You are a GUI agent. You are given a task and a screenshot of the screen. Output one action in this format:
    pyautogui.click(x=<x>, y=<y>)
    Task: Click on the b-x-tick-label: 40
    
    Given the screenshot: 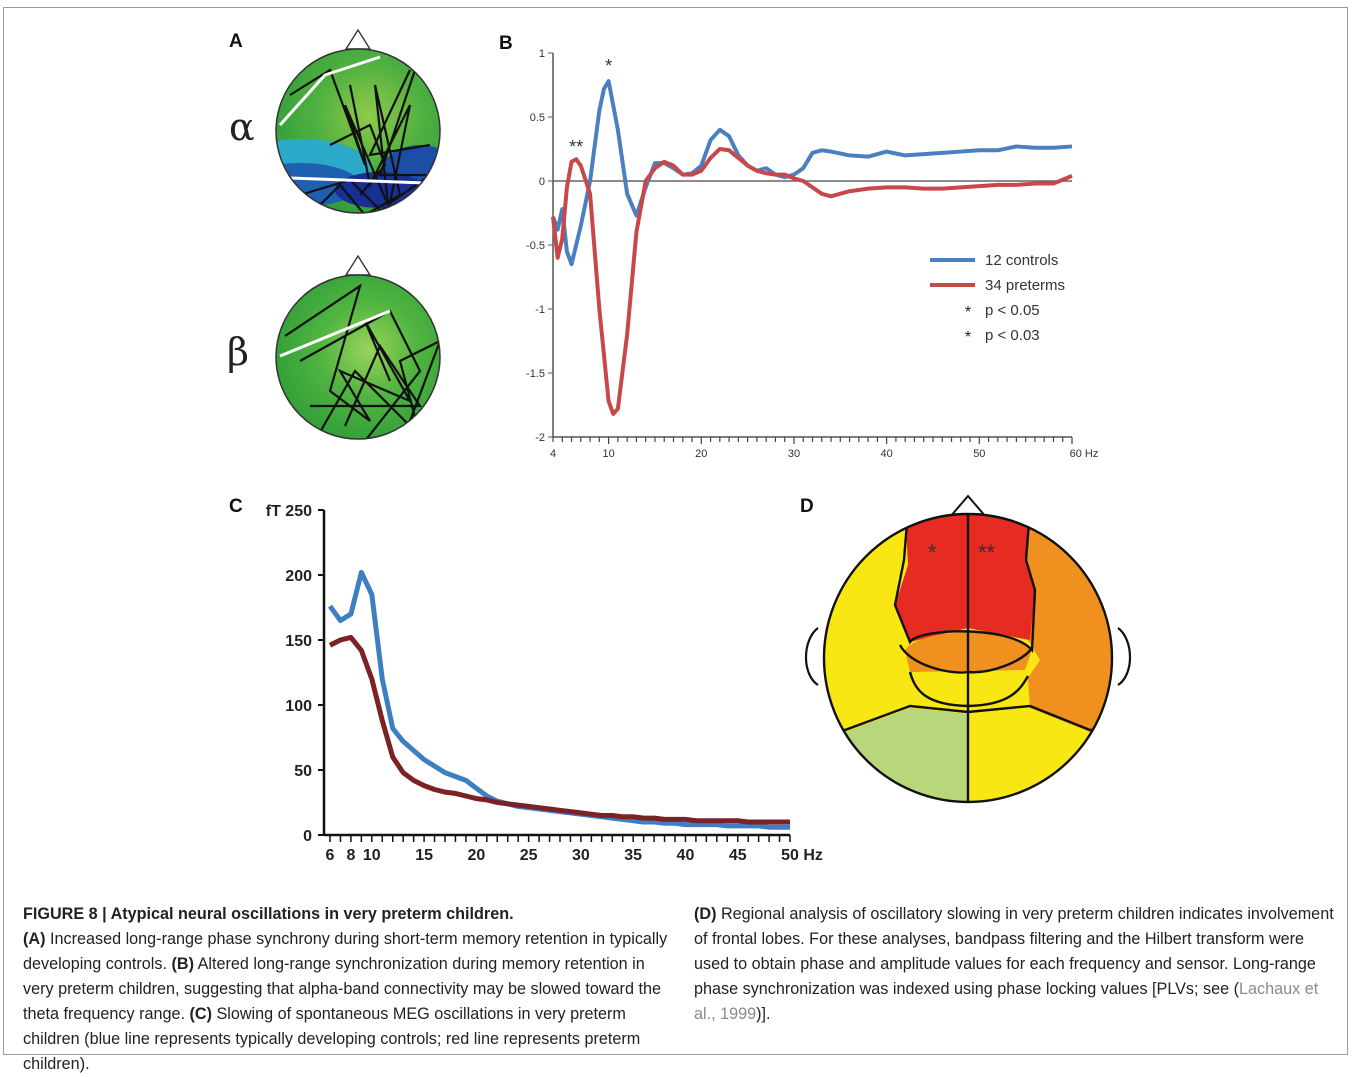 What is the action you would take?
    pyautogui.click(x=887, y=454)
    